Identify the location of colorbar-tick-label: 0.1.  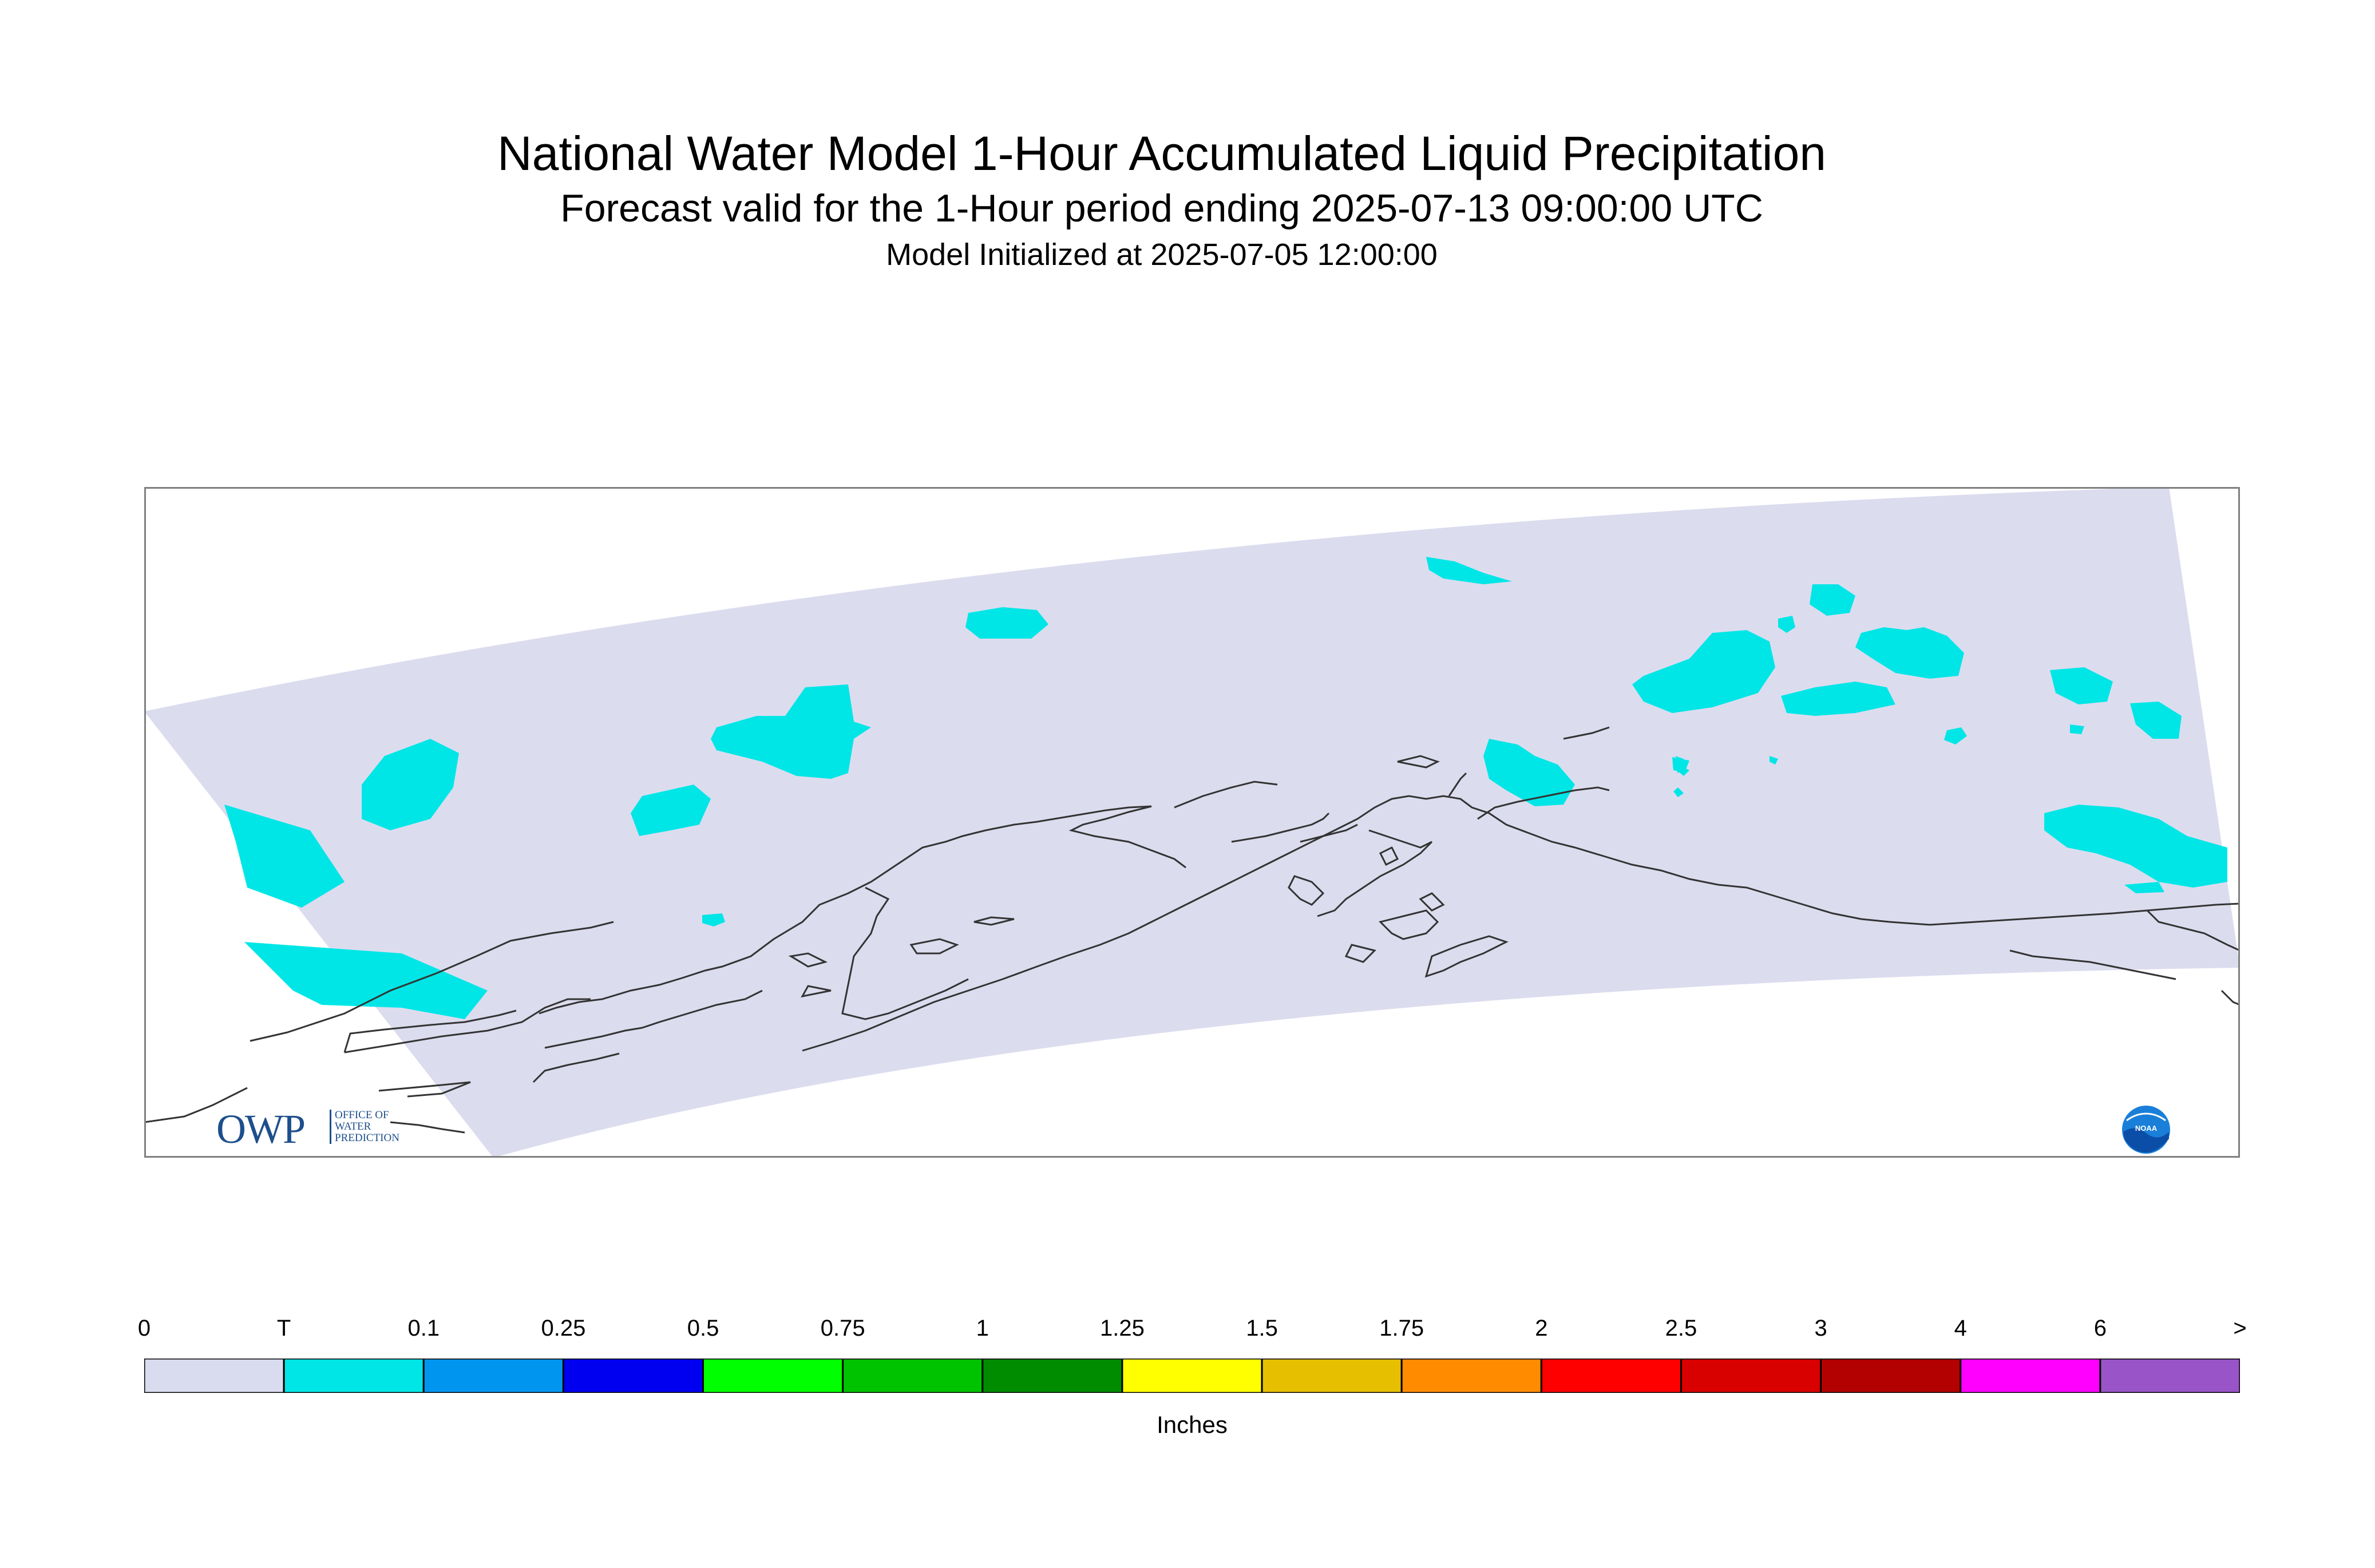
(424, 1328).